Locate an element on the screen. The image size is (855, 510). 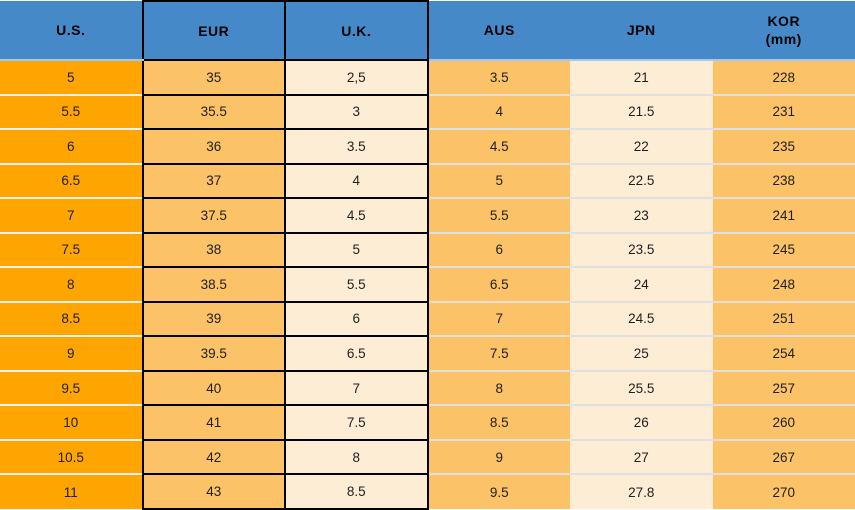
cell-r10-c0: 9.5 is located at coordinates (71, 387).